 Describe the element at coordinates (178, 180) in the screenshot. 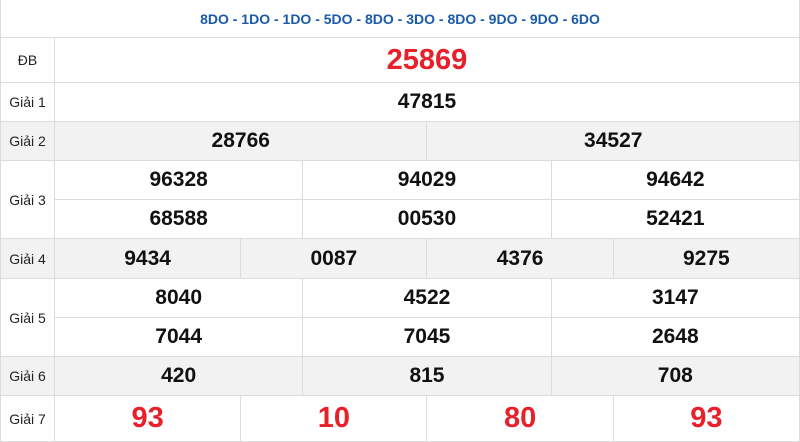

I see `prize-number: 96328` at that location.